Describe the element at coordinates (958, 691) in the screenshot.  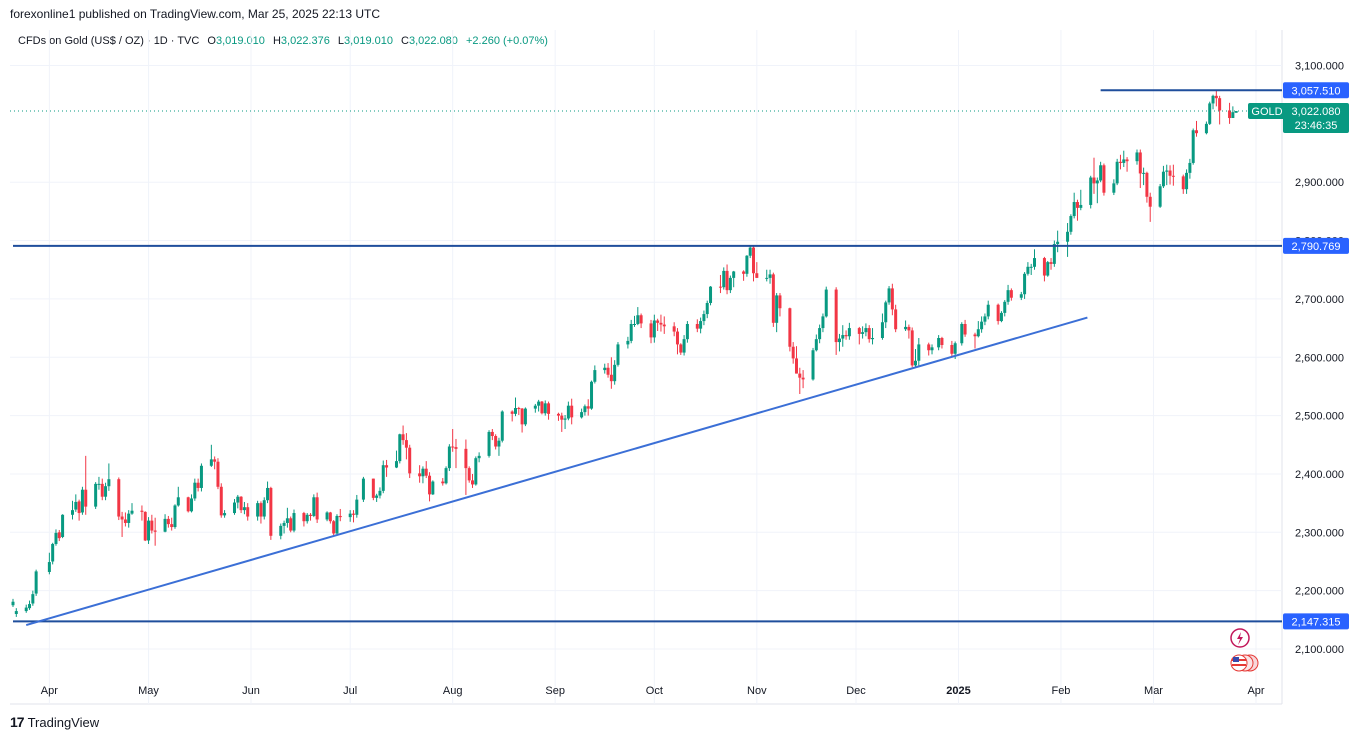
I see `x-tick-label: 2025` at that location.